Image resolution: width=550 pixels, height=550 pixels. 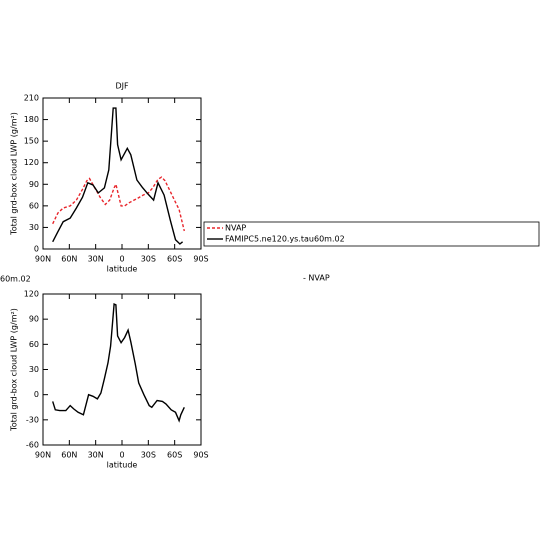 I want to click on annotation: 60m.02, so click(x=15, y=279).